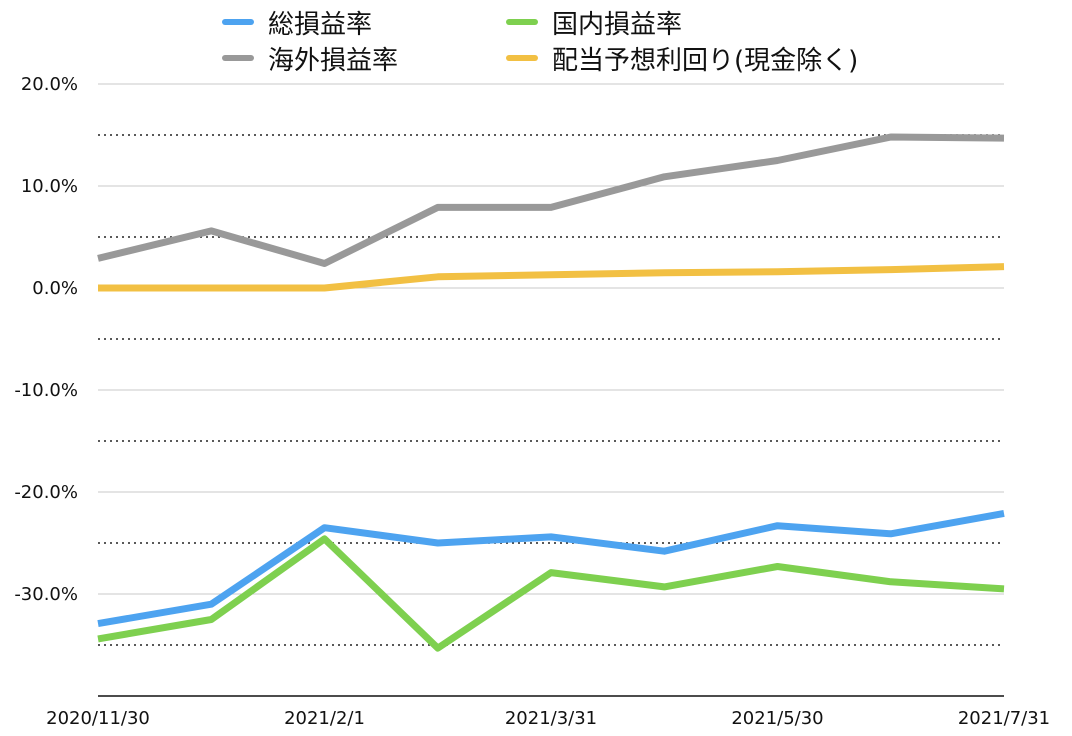 The image size is (1072, 736). Describe the element at coordinates (324, 718) in the screenshot. I see `x-tick-label: 2021/2/1` at that location.